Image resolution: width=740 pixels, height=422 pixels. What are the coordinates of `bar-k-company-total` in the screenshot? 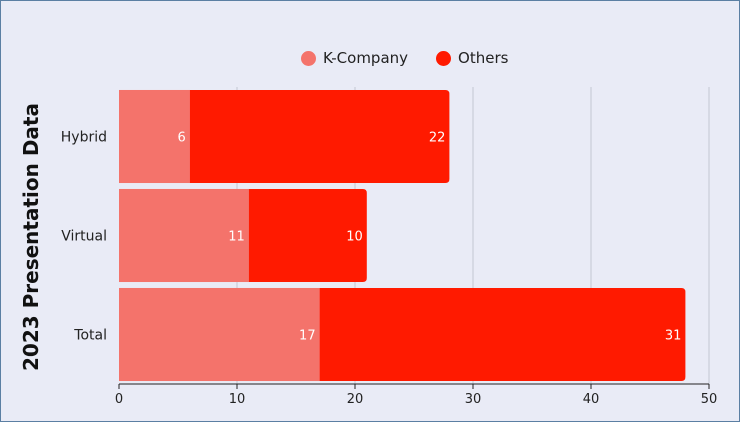 It's located at (219, 334).